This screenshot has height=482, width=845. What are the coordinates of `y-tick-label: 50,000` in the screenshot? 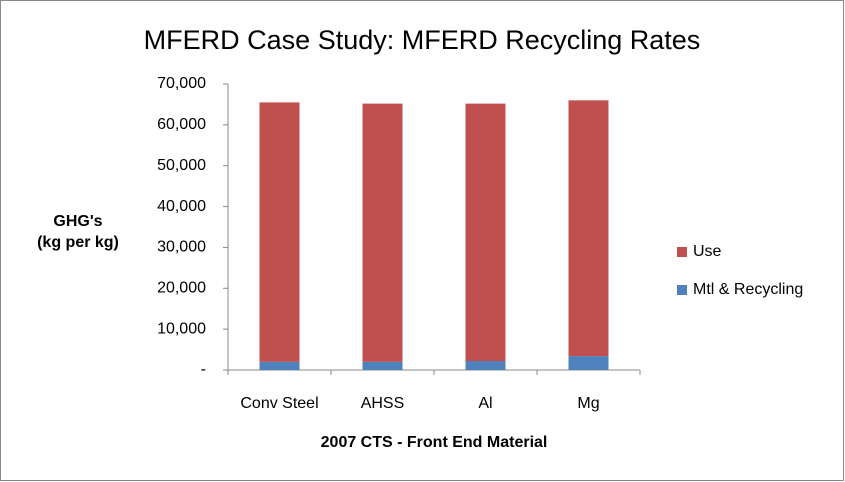 It's located at (181, 165).